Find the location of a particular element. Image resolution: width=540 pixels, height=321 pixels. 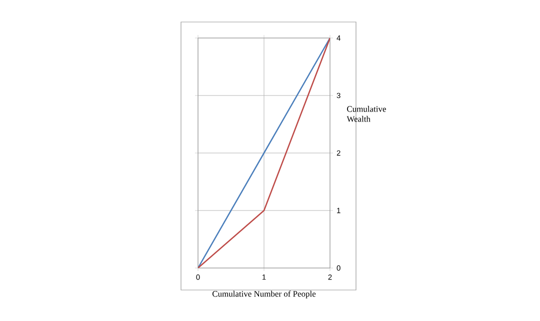

y-axis-title: Cumulative Wealth is located at coordinates (366, 114).